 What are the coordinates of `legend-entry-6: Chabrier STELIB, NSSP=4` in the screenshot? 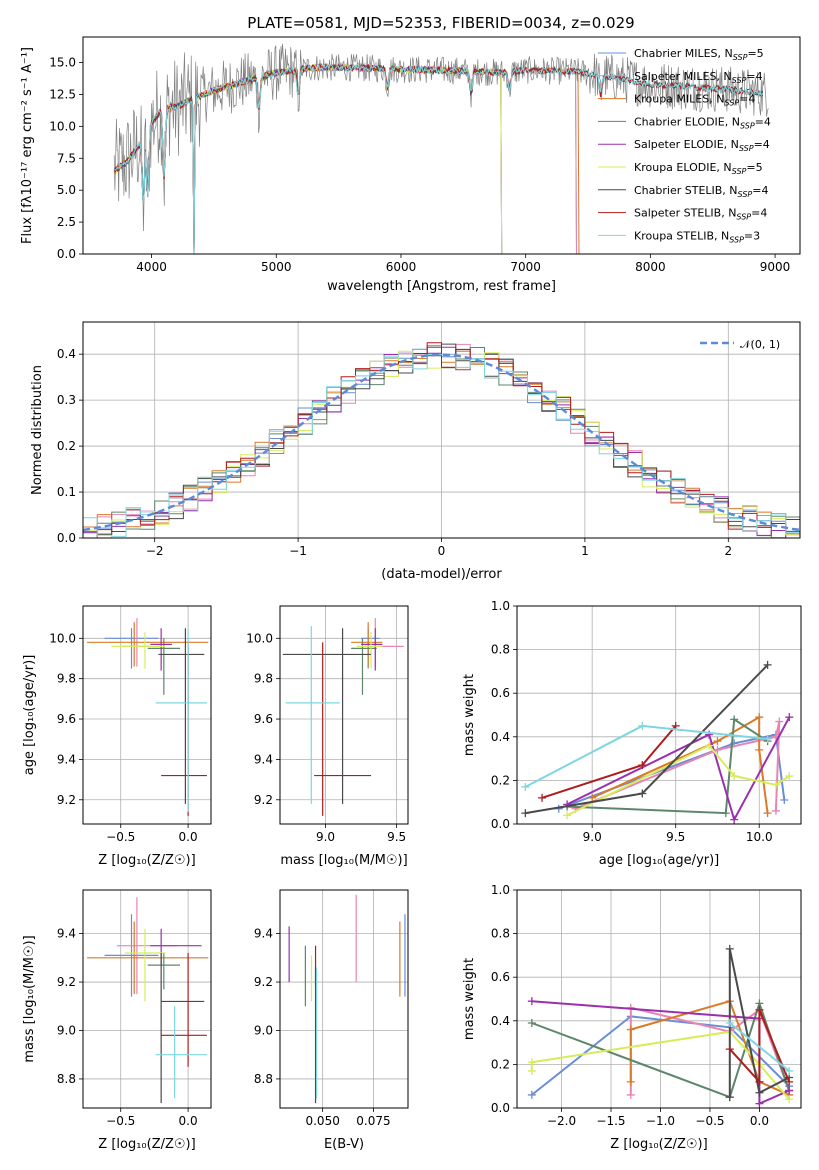 It's located at (701, 191).